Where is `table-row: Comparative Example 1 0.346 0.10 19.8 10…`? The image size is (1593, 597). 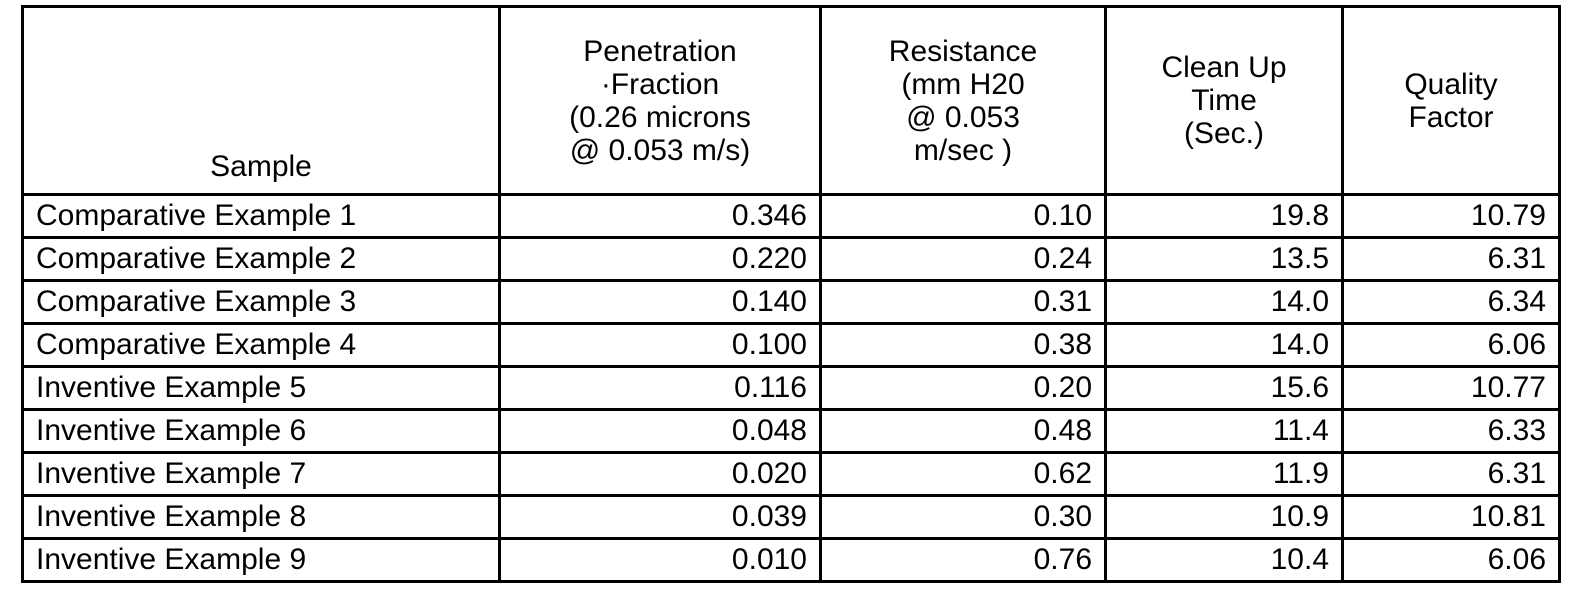 table-row: Comparative Example 1 0.346 0.10 19.8 10… is located at coordinates (791, 216).